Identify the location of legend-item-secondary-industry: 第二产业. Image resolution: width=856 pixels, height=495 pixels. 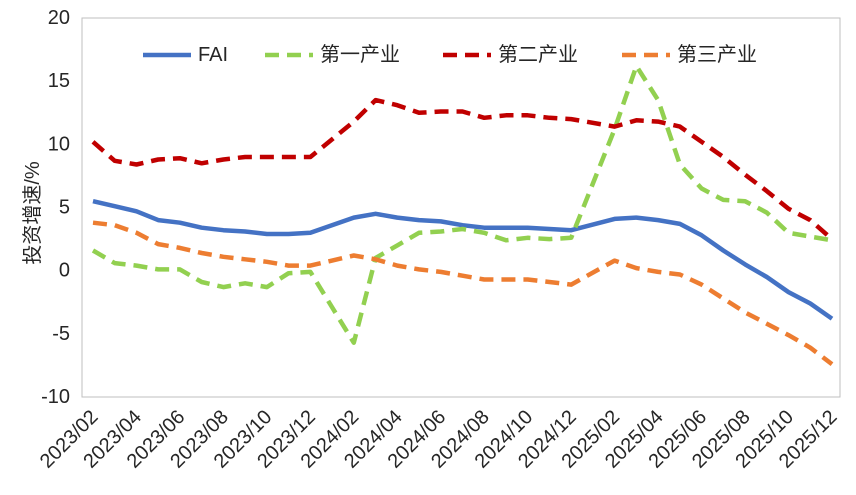
(510, 54).